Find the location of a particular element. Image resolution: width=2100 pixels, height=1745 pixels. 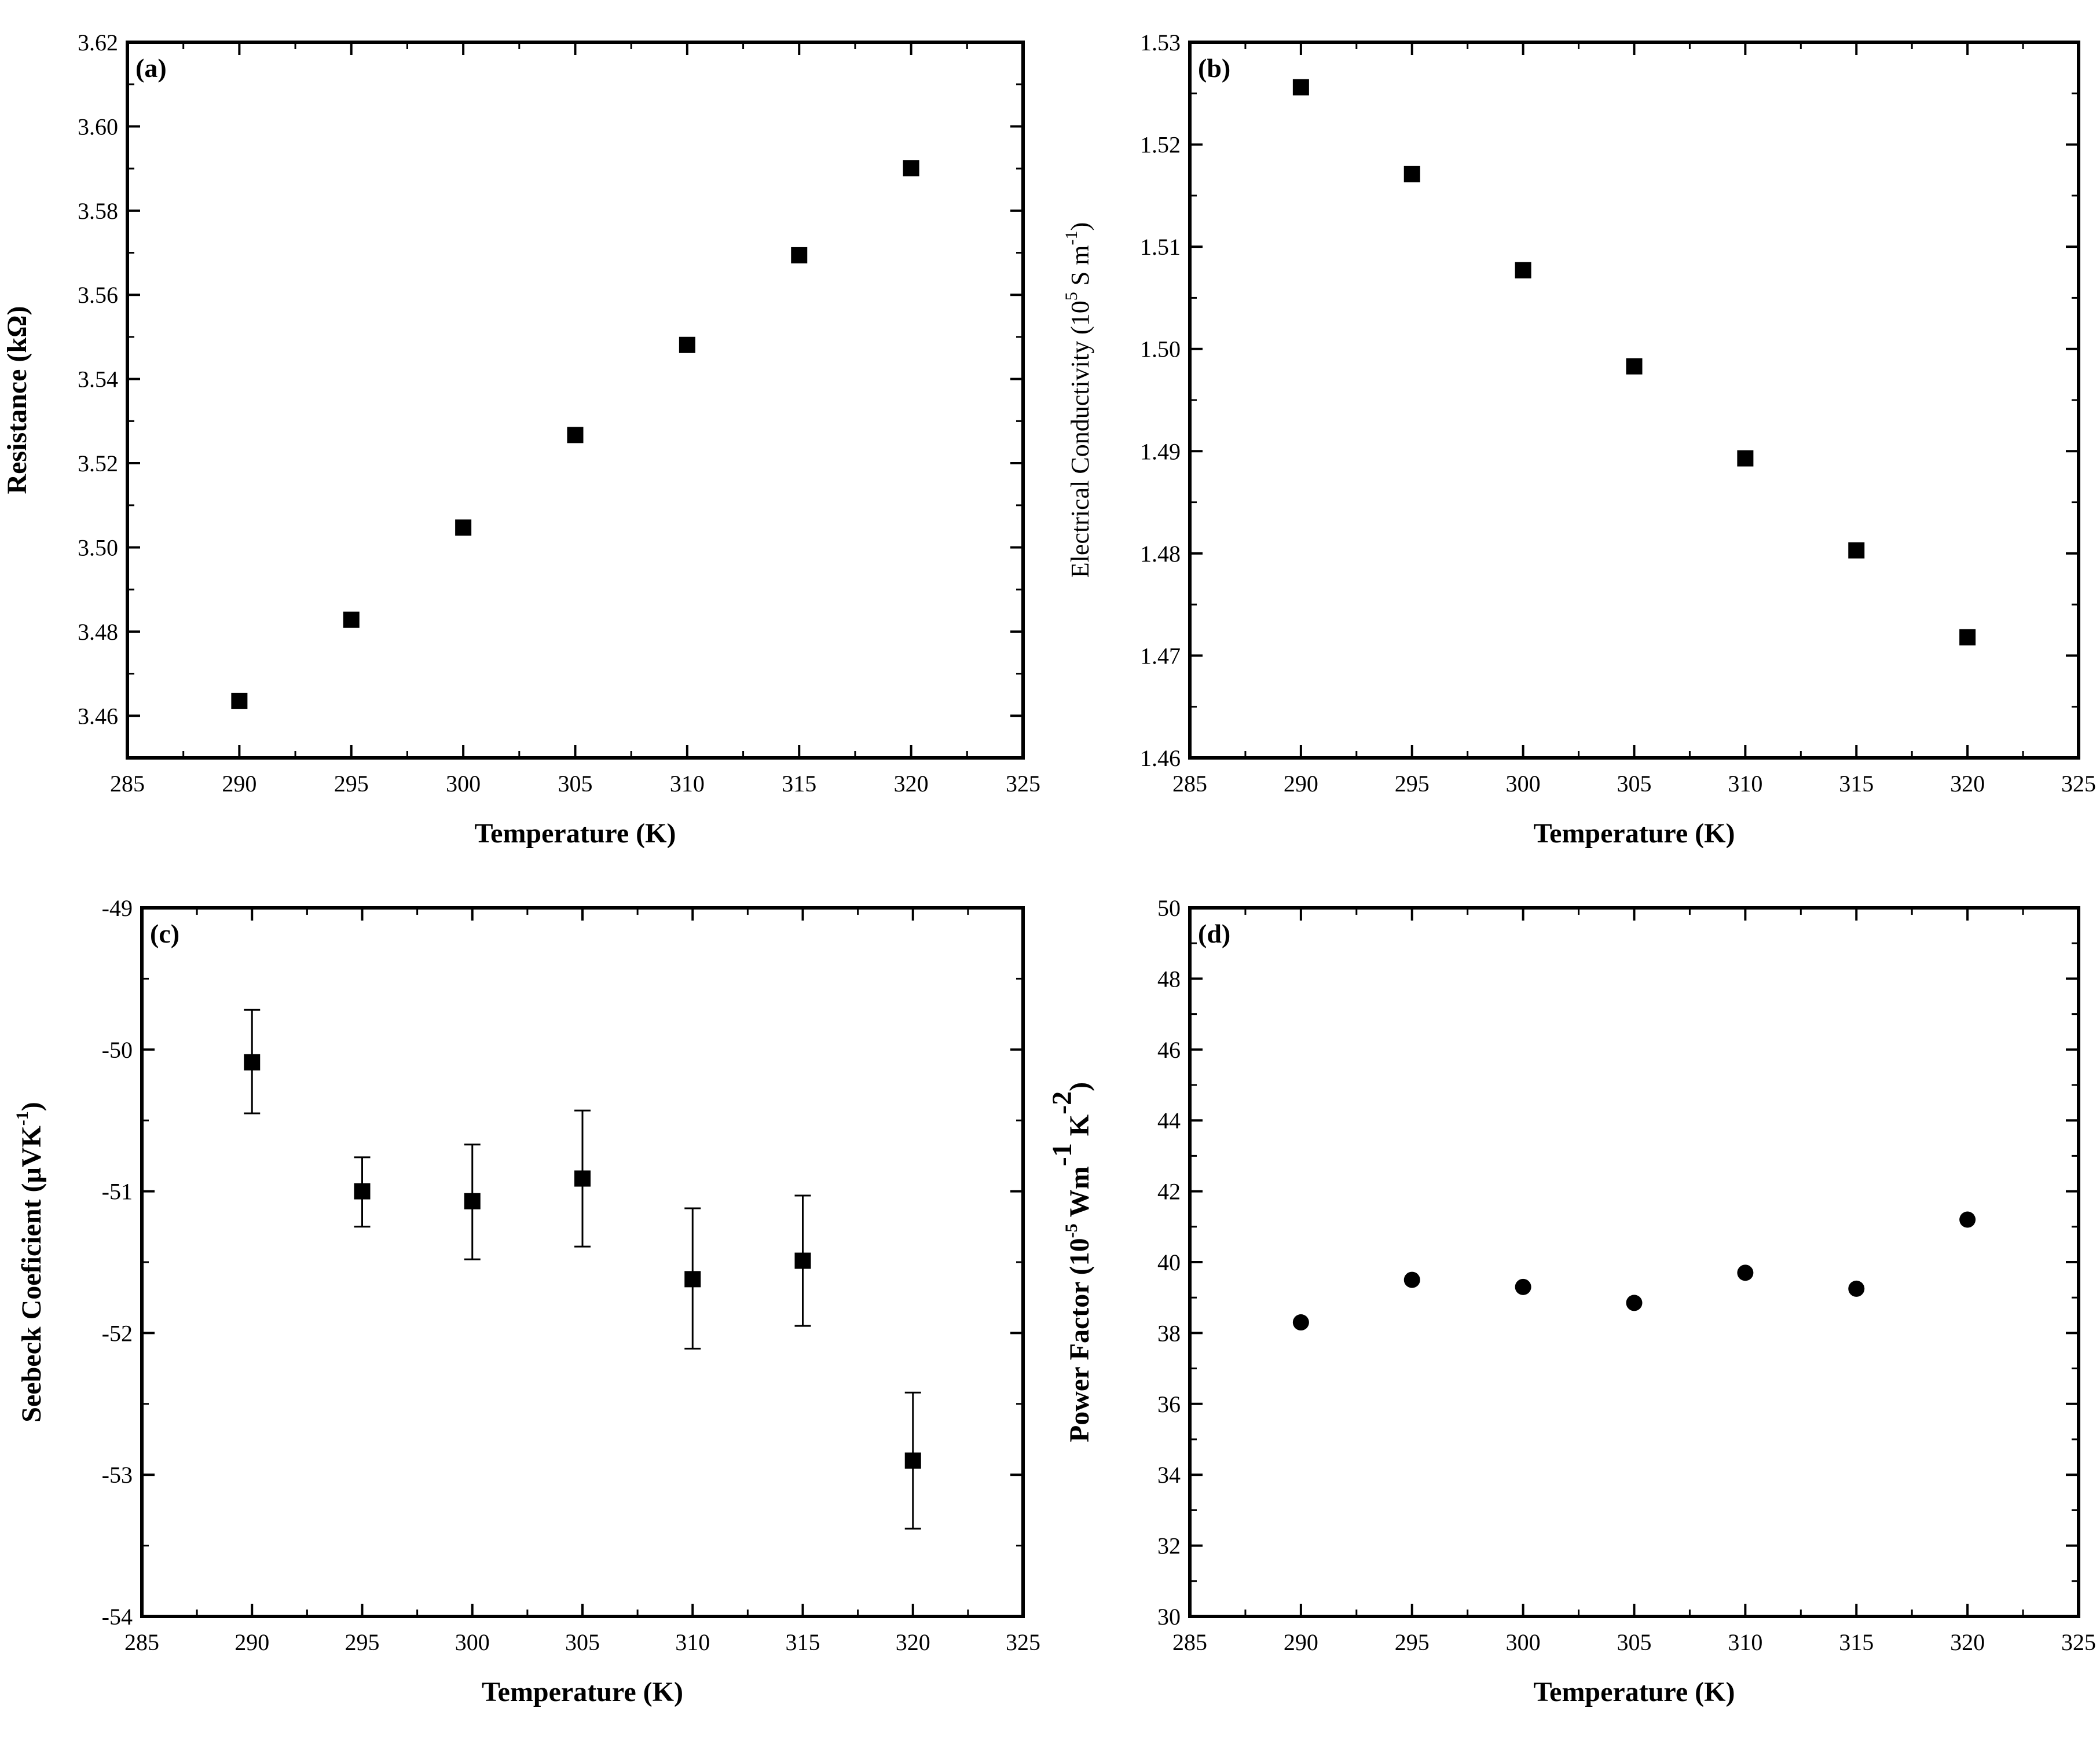

y-tick-label: 34 is located at coordinates (1169, 1475).